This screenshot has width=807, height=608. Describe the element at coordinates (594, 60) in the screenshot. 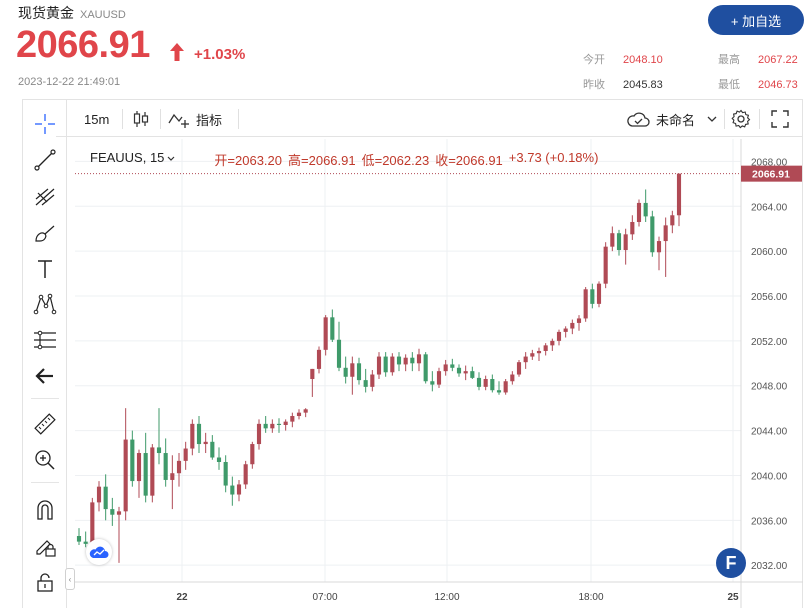

I see `stat-open-label: 今开` at that location.